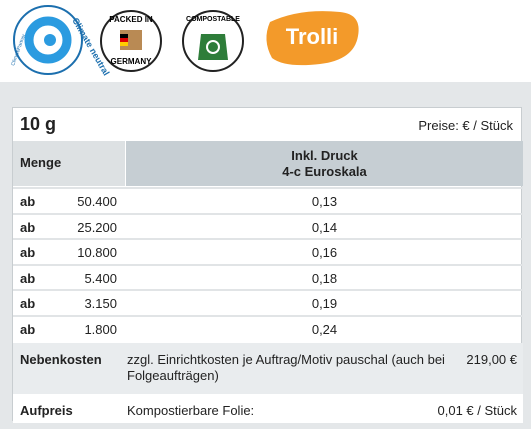  I want to click on brand: Trolli, so click(312, 36).